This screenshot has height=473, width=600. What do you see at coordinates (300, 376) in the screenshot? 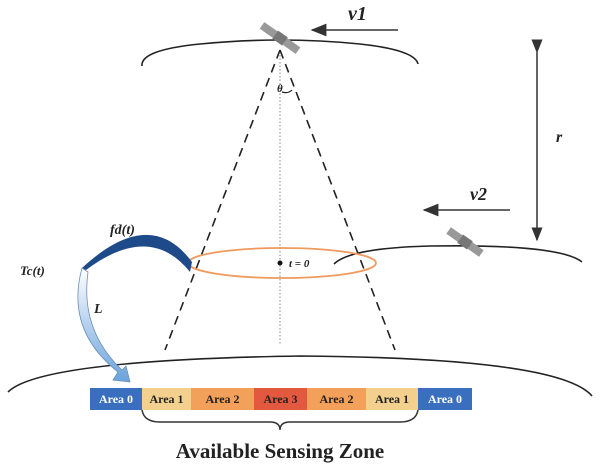
I see `earth-surface` at bounding box center [300, 376].